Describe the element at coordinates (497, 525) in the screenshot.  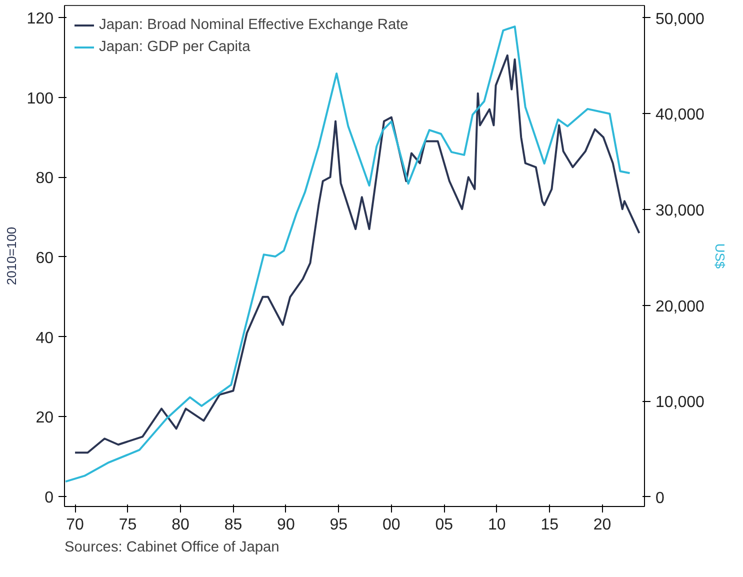
I see `x-tick-label: 10` at that location.